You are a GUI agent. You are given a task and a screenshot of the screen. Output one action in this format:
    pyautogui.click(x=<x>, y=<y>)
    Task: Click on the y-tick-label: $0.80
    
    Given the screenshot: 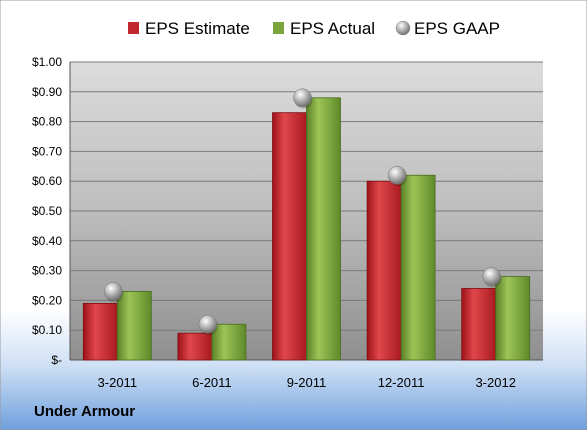 What is the action you would take?
    pyautogui.click(x=47, y=122)
    